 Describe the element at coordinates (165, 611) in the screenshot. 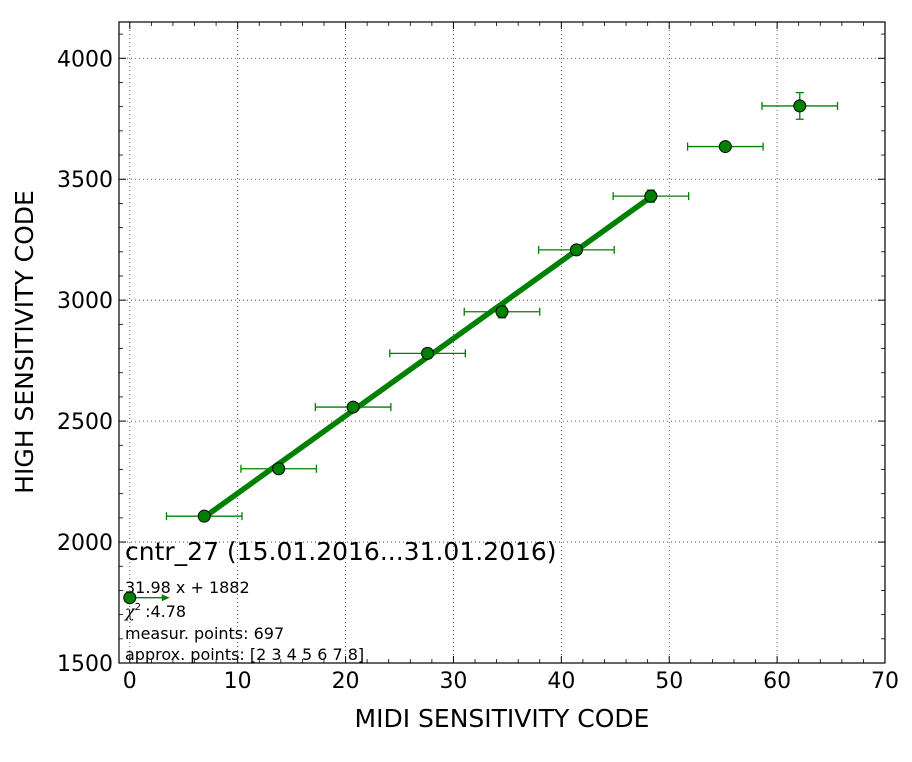

I see `chi-value: :4.78` at that location.